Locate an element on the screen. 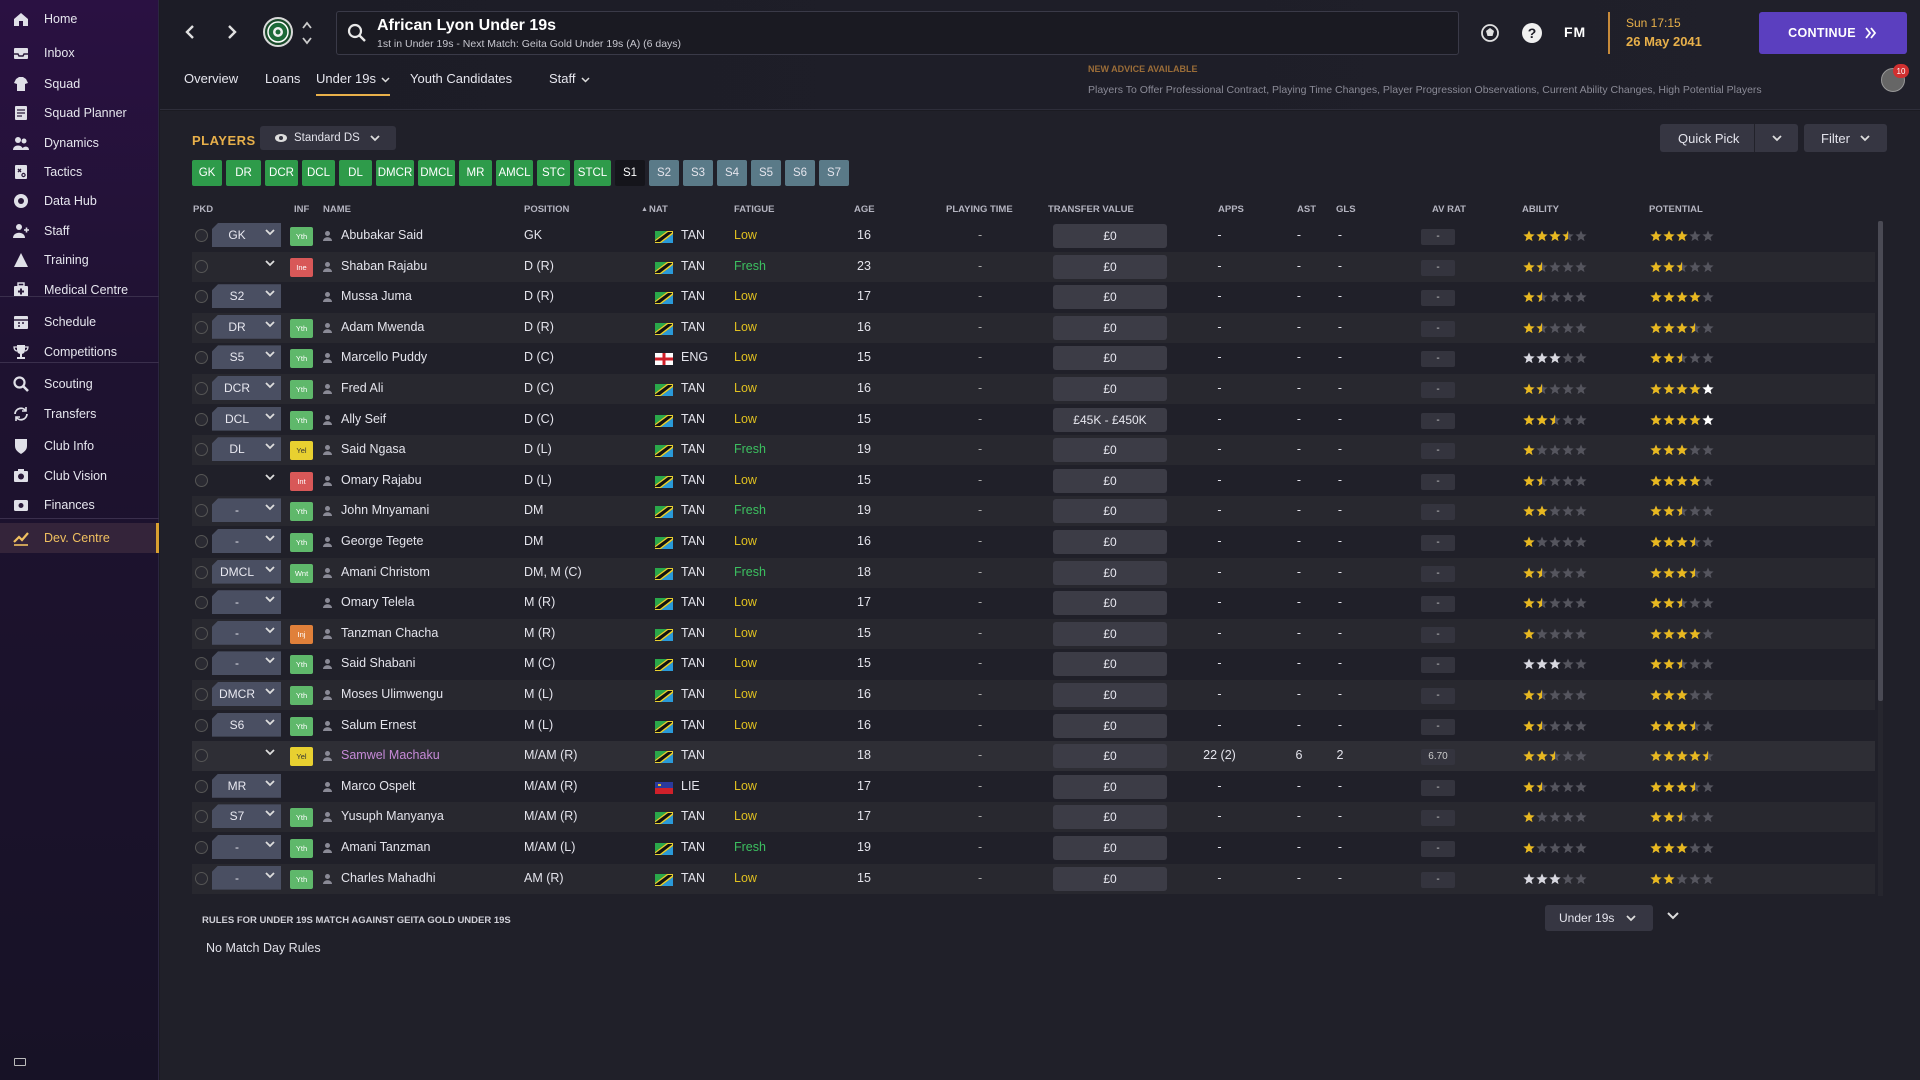 This screenshot has height=1080, width=1920. selection-dropdown: DMCR is located at coordinates (246, 694).